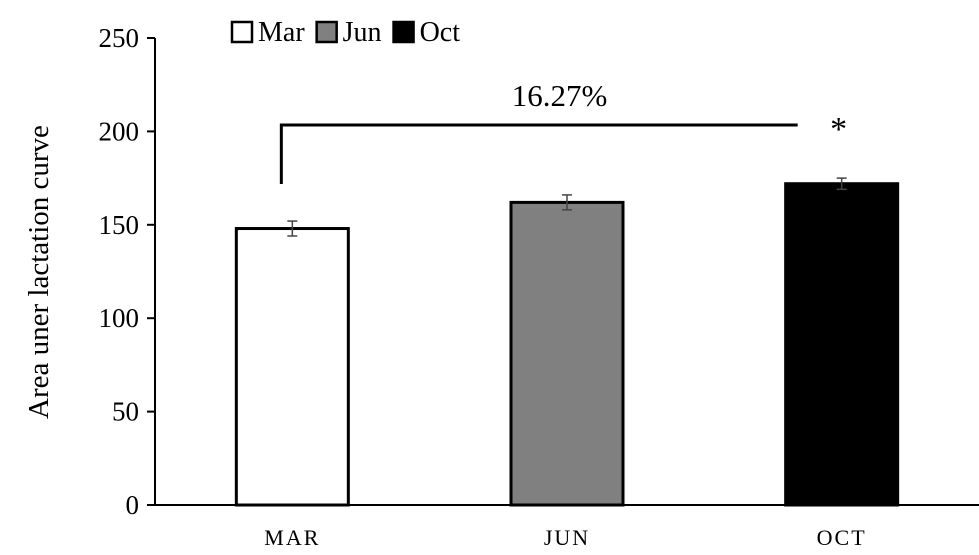  Describe the element at coordinates (119, 225) in the screenshot. I see `y-tick-label: 150` at that location.